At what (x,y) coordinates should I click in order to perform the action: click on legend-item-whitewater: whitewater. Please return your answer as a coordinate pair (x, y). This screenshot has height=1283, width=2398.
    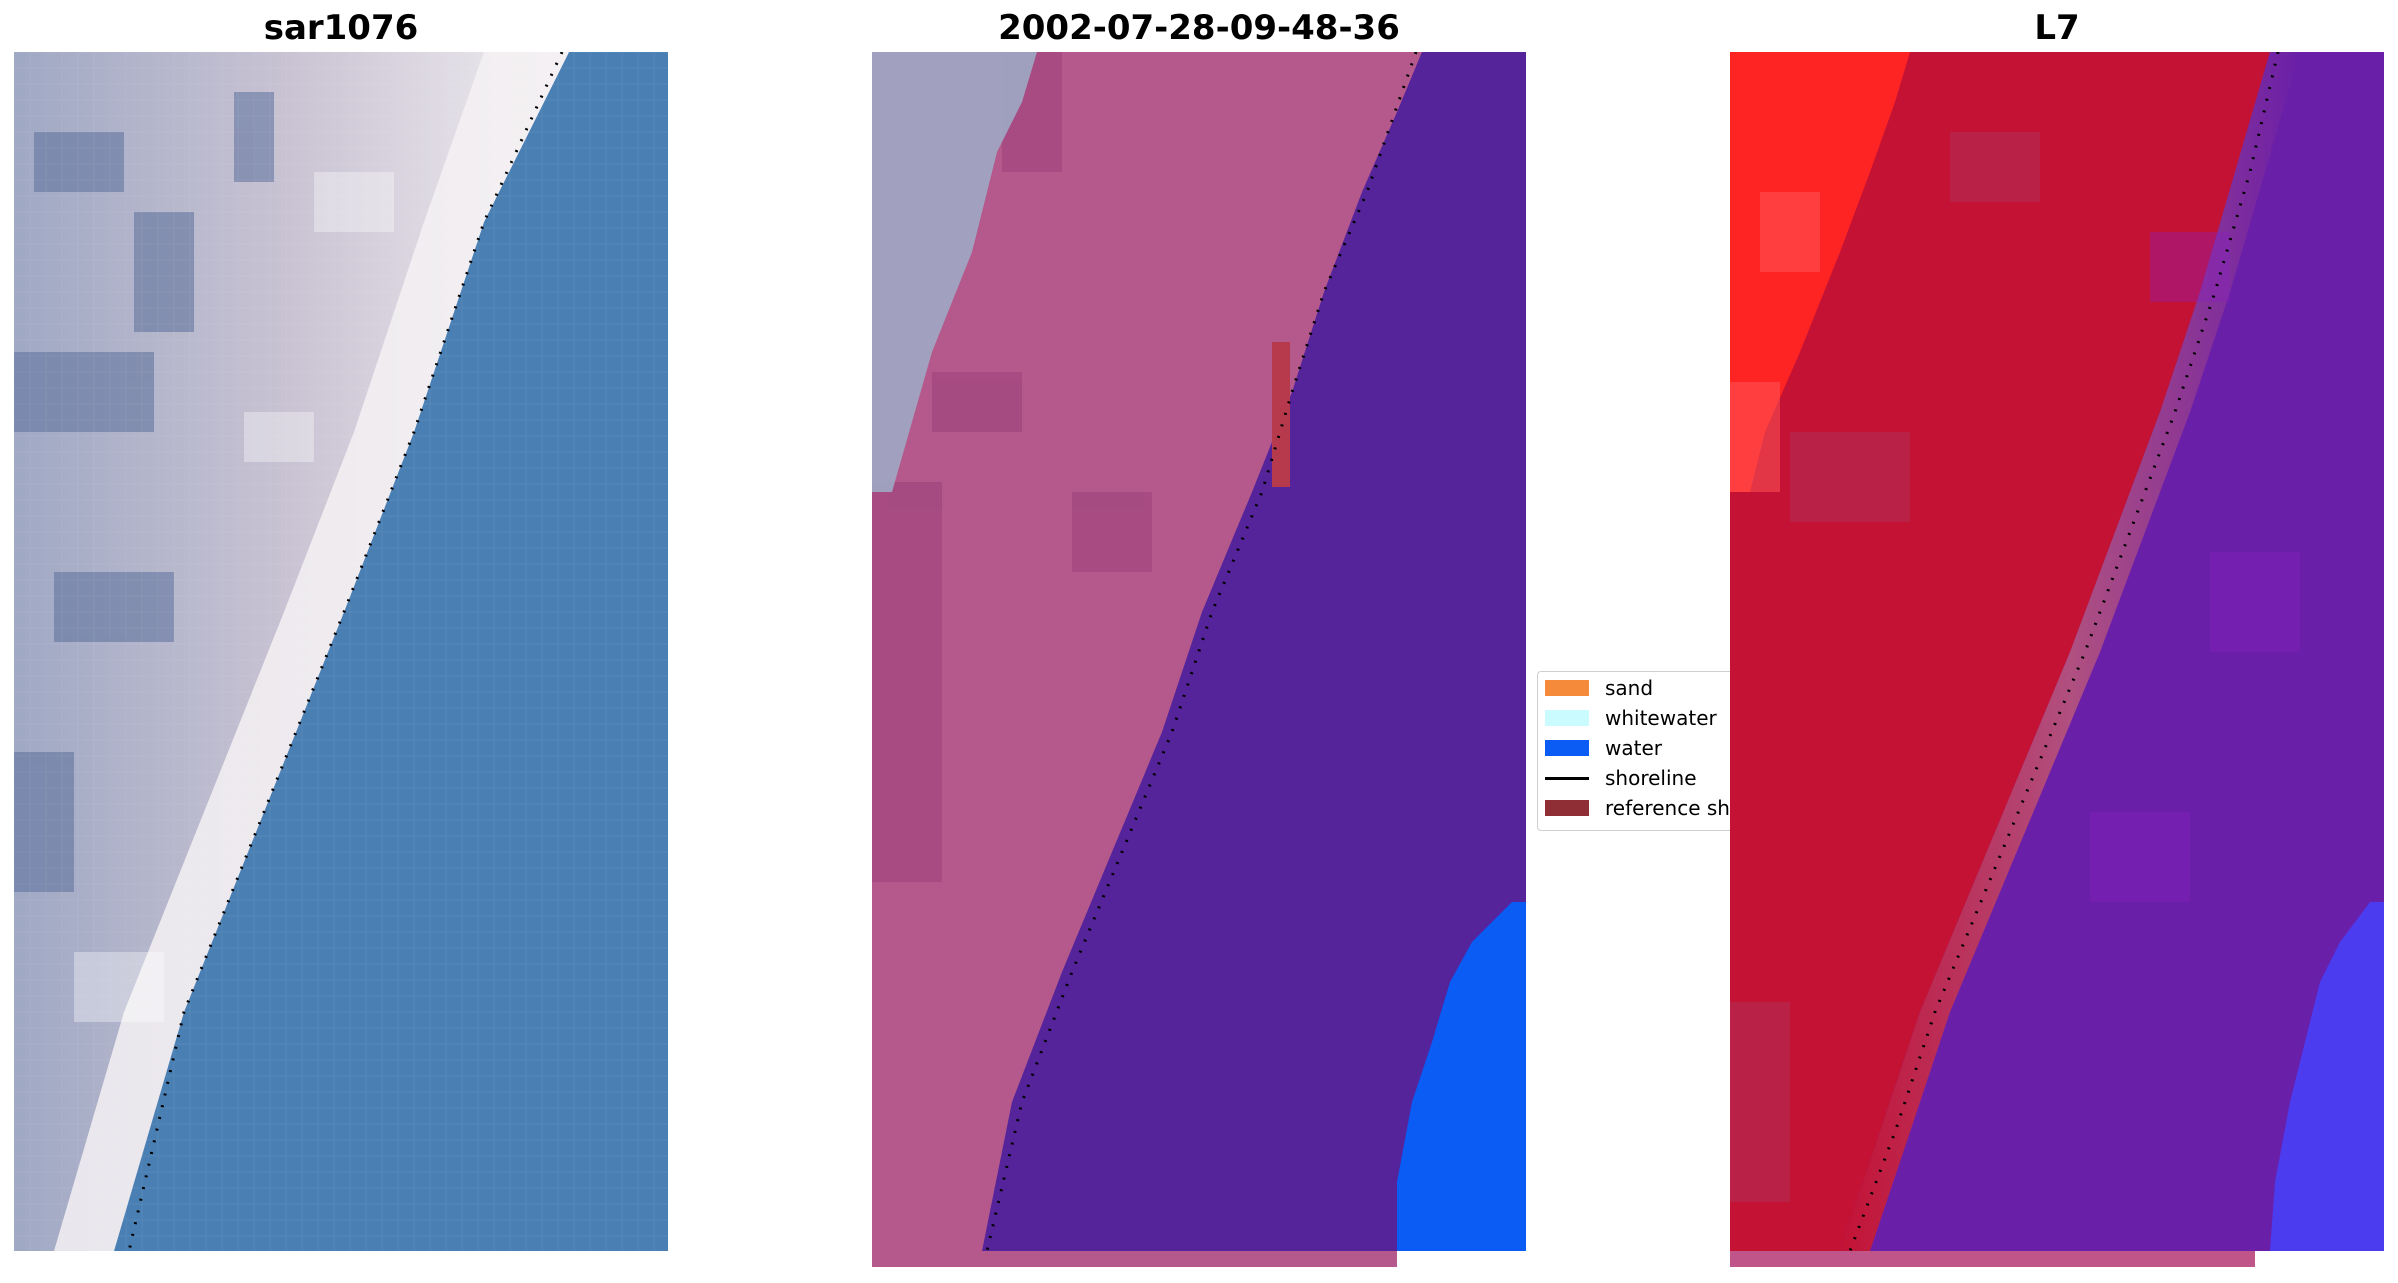
    Looking at the image, I should click on (1627, 718).